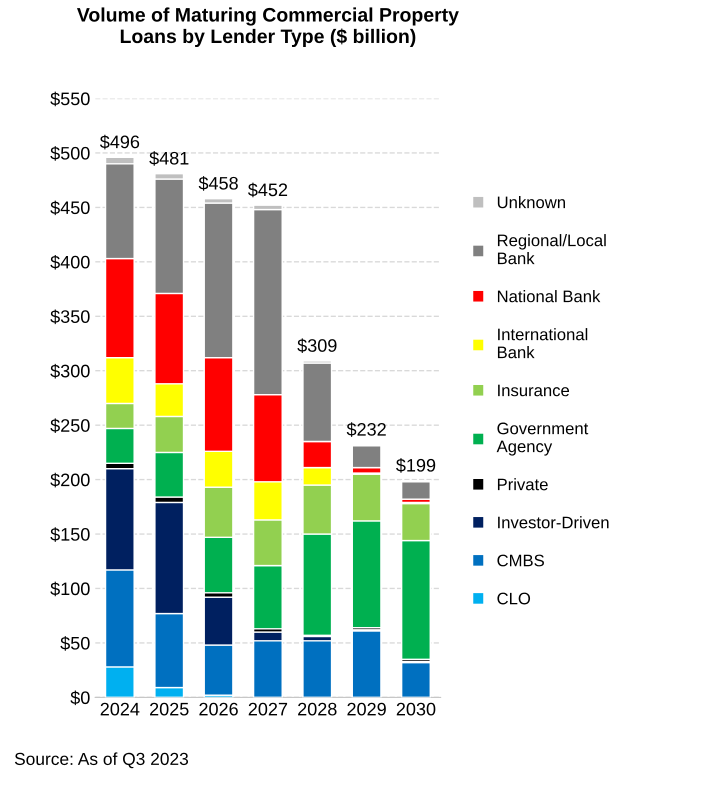 The image size is (705, 788). What do you see at coordinates (543, 343) in the screenshot?
I see `legend-label: International Bank` at bounding box center [543, 343].